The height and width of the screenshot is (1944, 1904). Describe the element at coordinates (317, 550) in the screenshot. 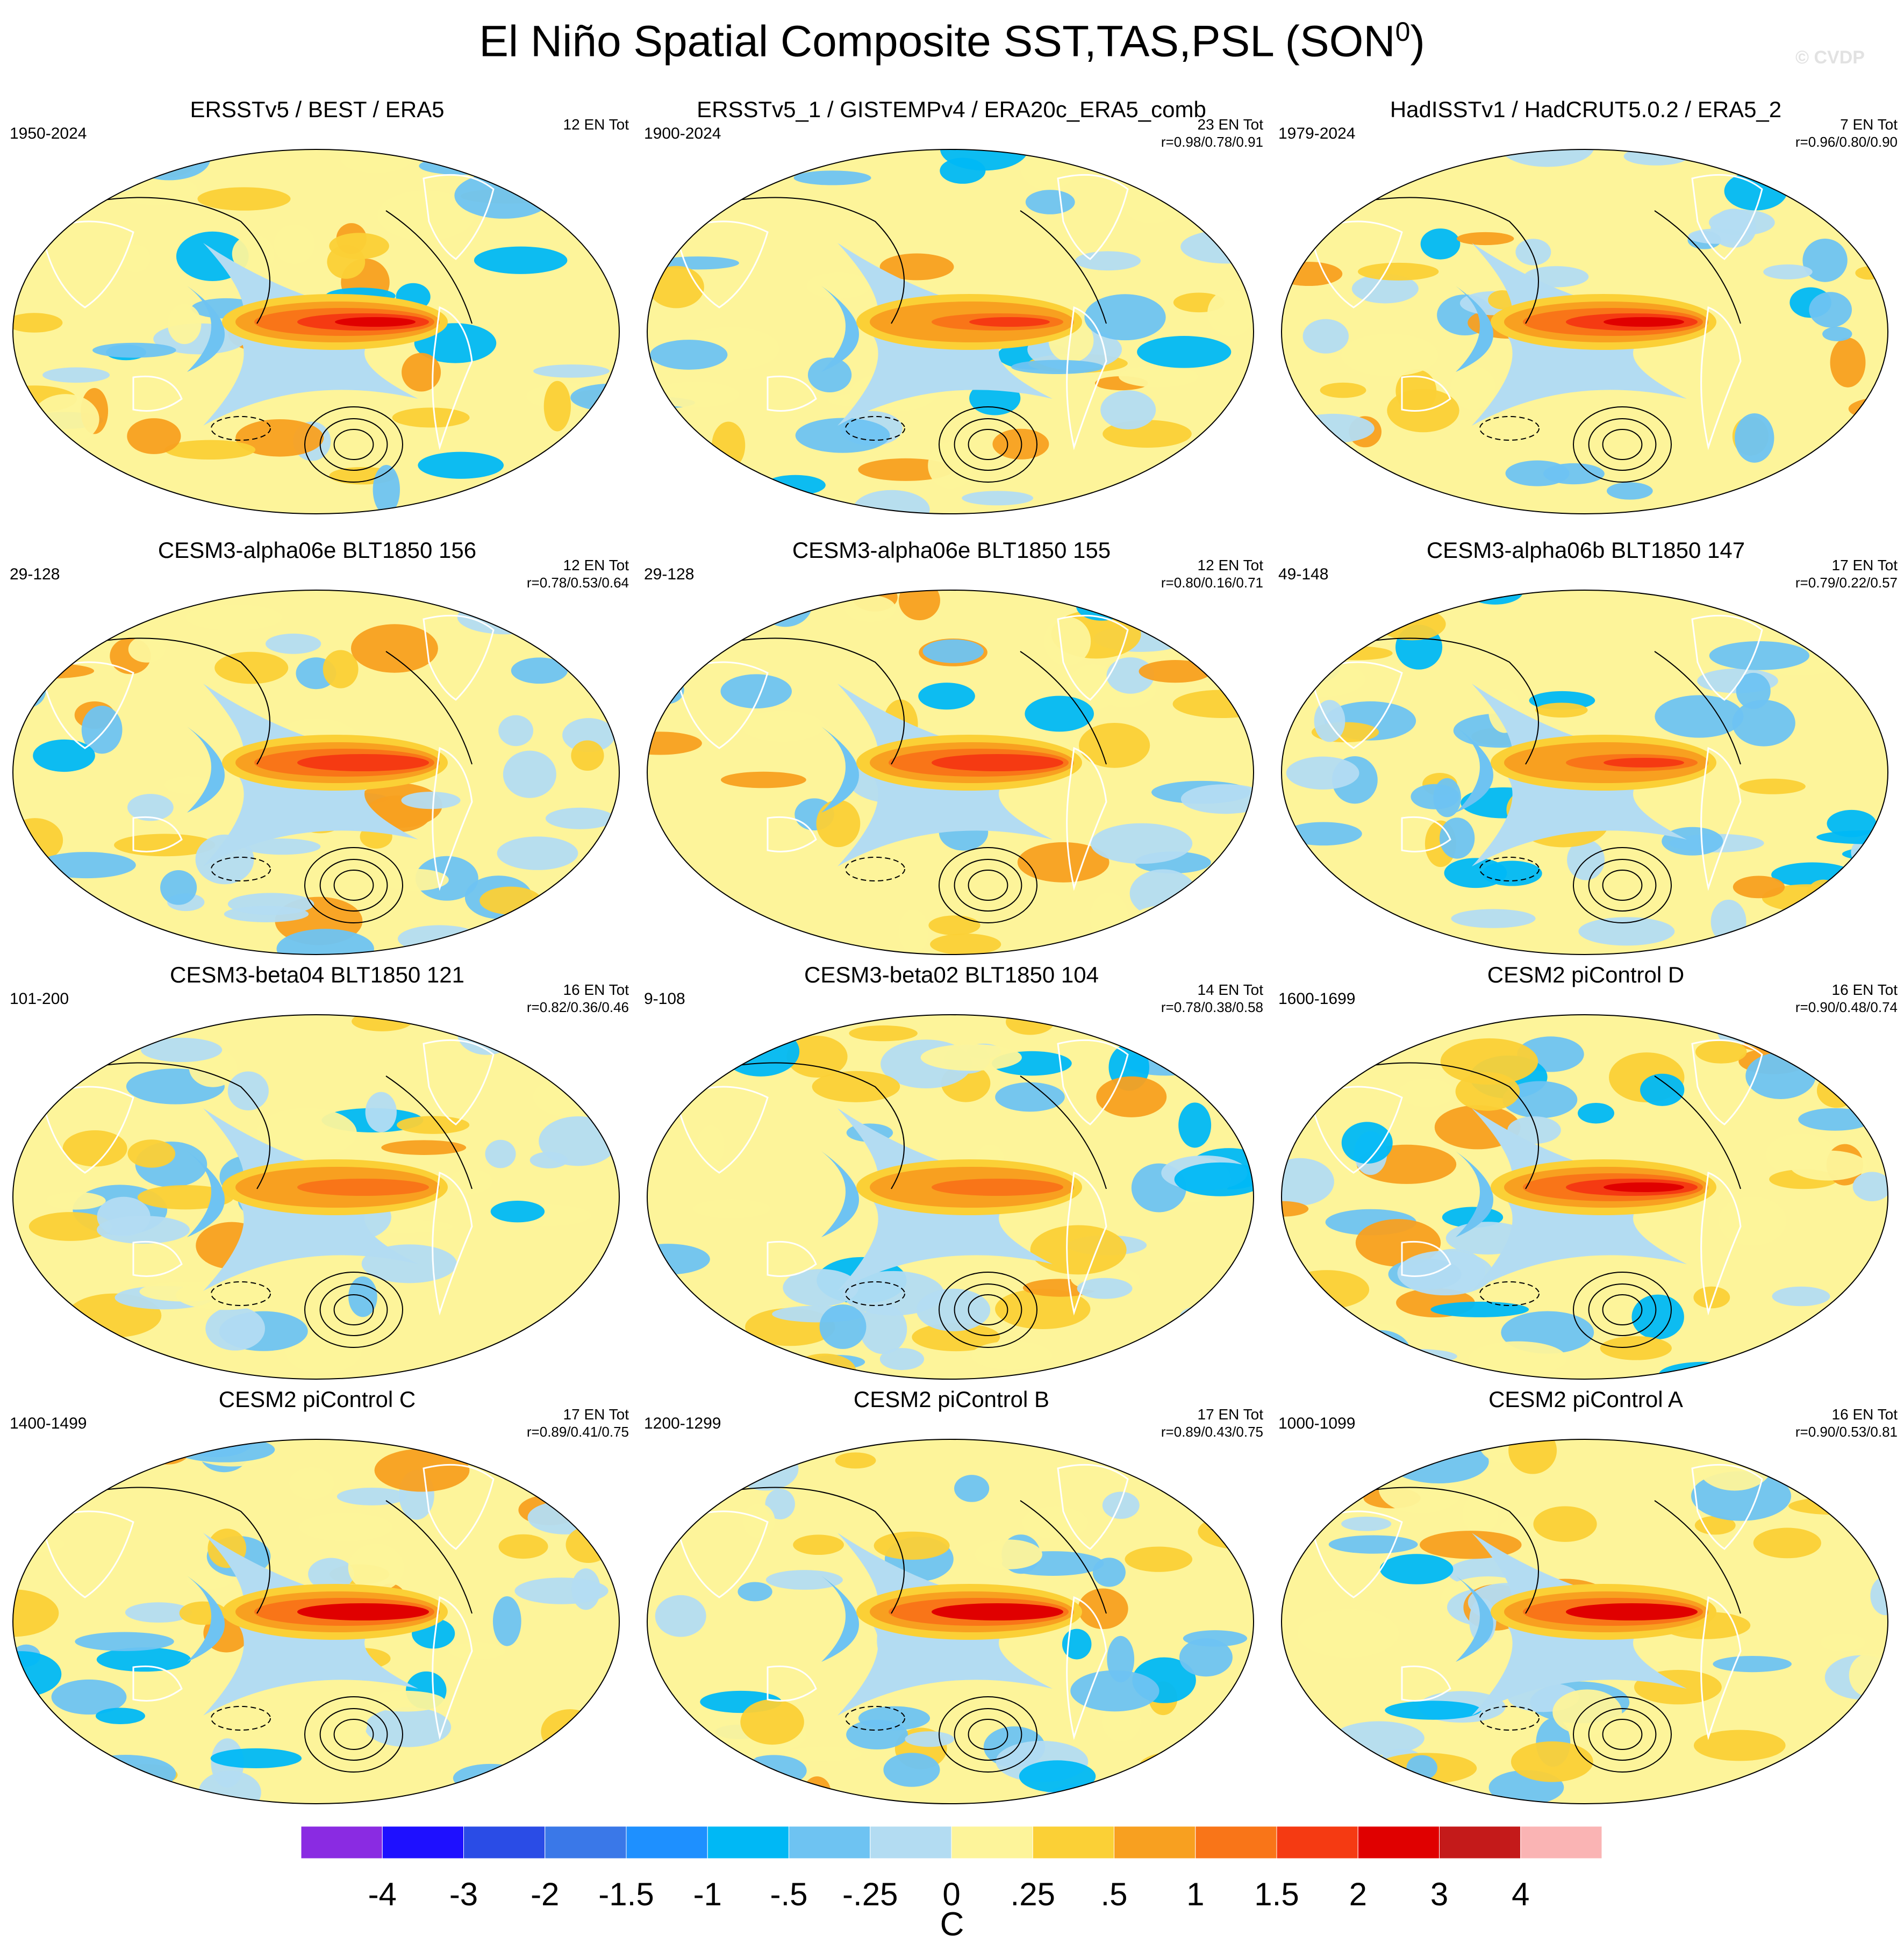

I see `panel-title: CESM3-alpha06e BLT1850 156` at that location.